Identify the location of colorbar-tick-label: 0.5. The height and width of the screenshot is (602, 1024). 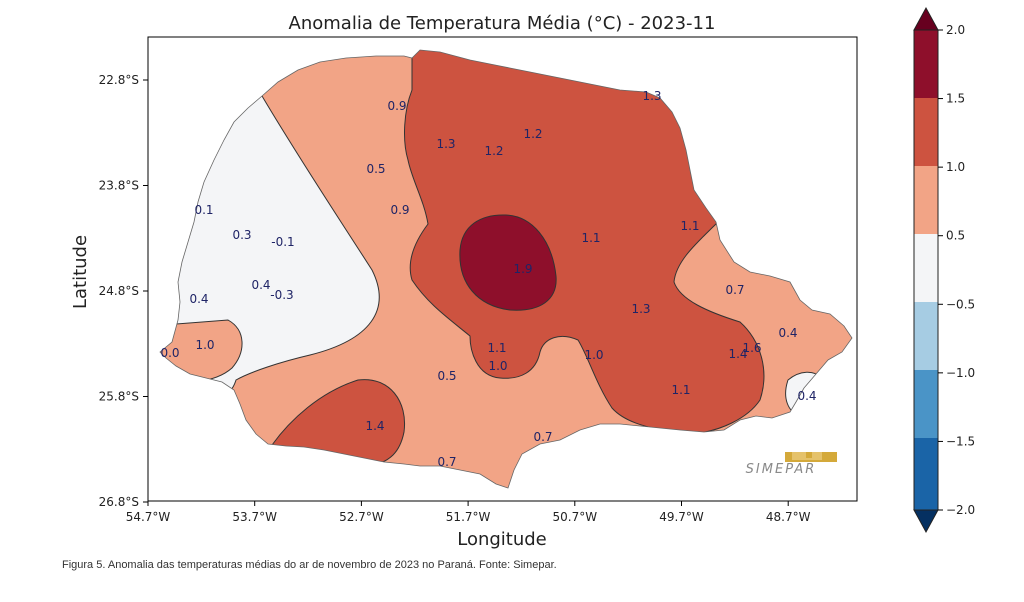
(955, 236).